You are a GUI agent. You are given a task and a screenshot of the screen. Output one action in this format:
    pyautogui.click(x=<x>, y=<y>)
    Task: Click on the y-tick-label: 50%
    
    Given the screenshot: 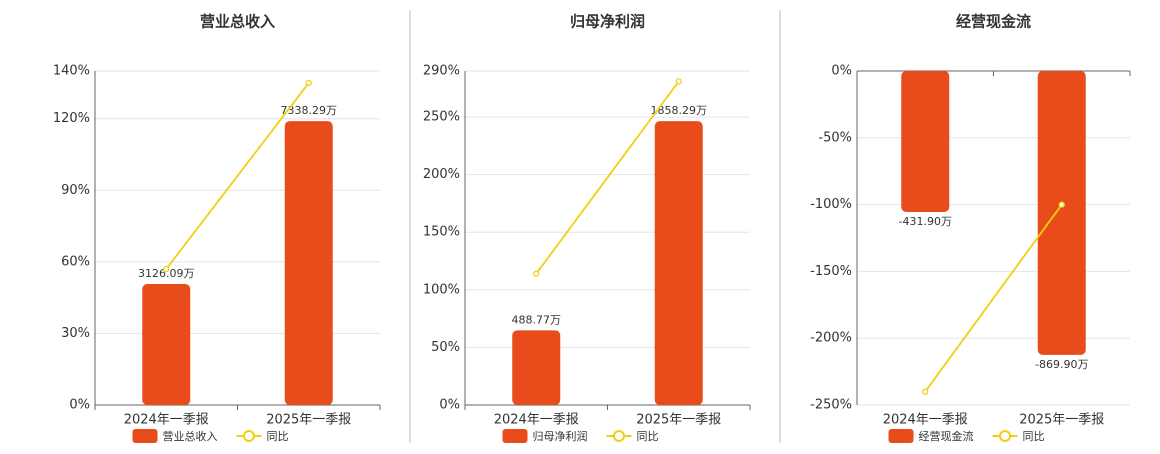 What is the action you would take?
    pyautogui.click(x=445, y=347)
    